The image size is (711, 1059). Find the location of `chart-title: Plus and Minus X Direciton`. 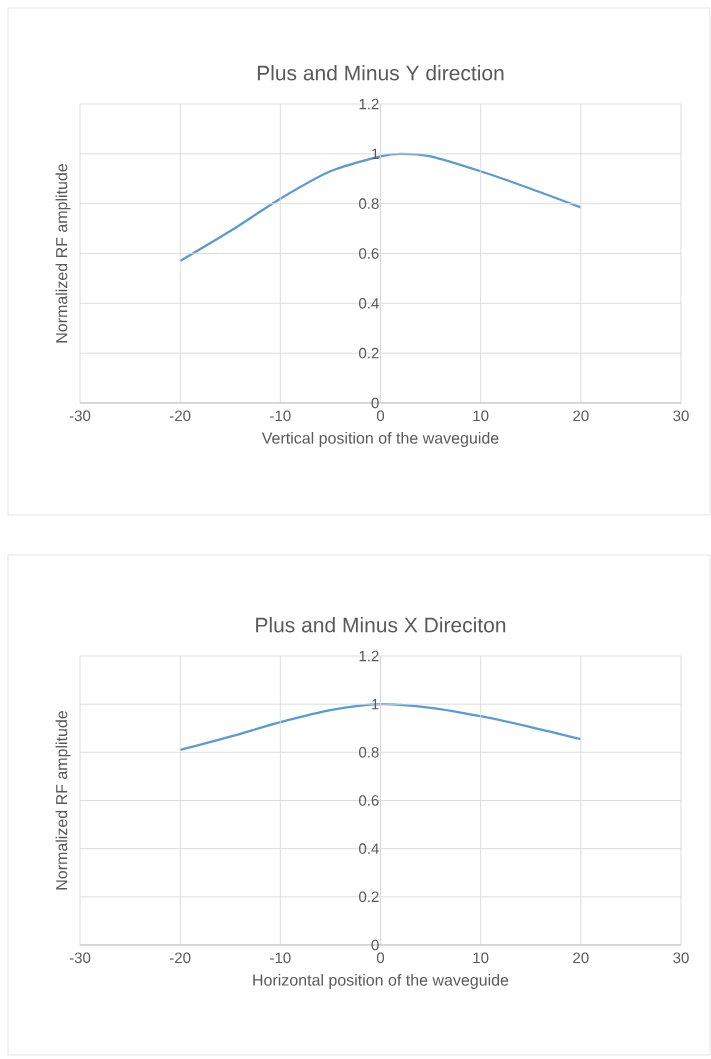

chart-title: Plus and Minus X Direciton is located at coordinates (381, 625).